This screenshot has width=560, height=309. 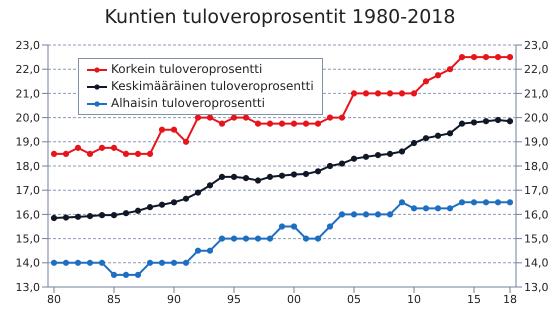 What do you see at coordinates (280, 17) in the screenshot?
I see `chart-title: Kuntien tuloveroprosentit 1980-2018` at bounding box center [280, 17].